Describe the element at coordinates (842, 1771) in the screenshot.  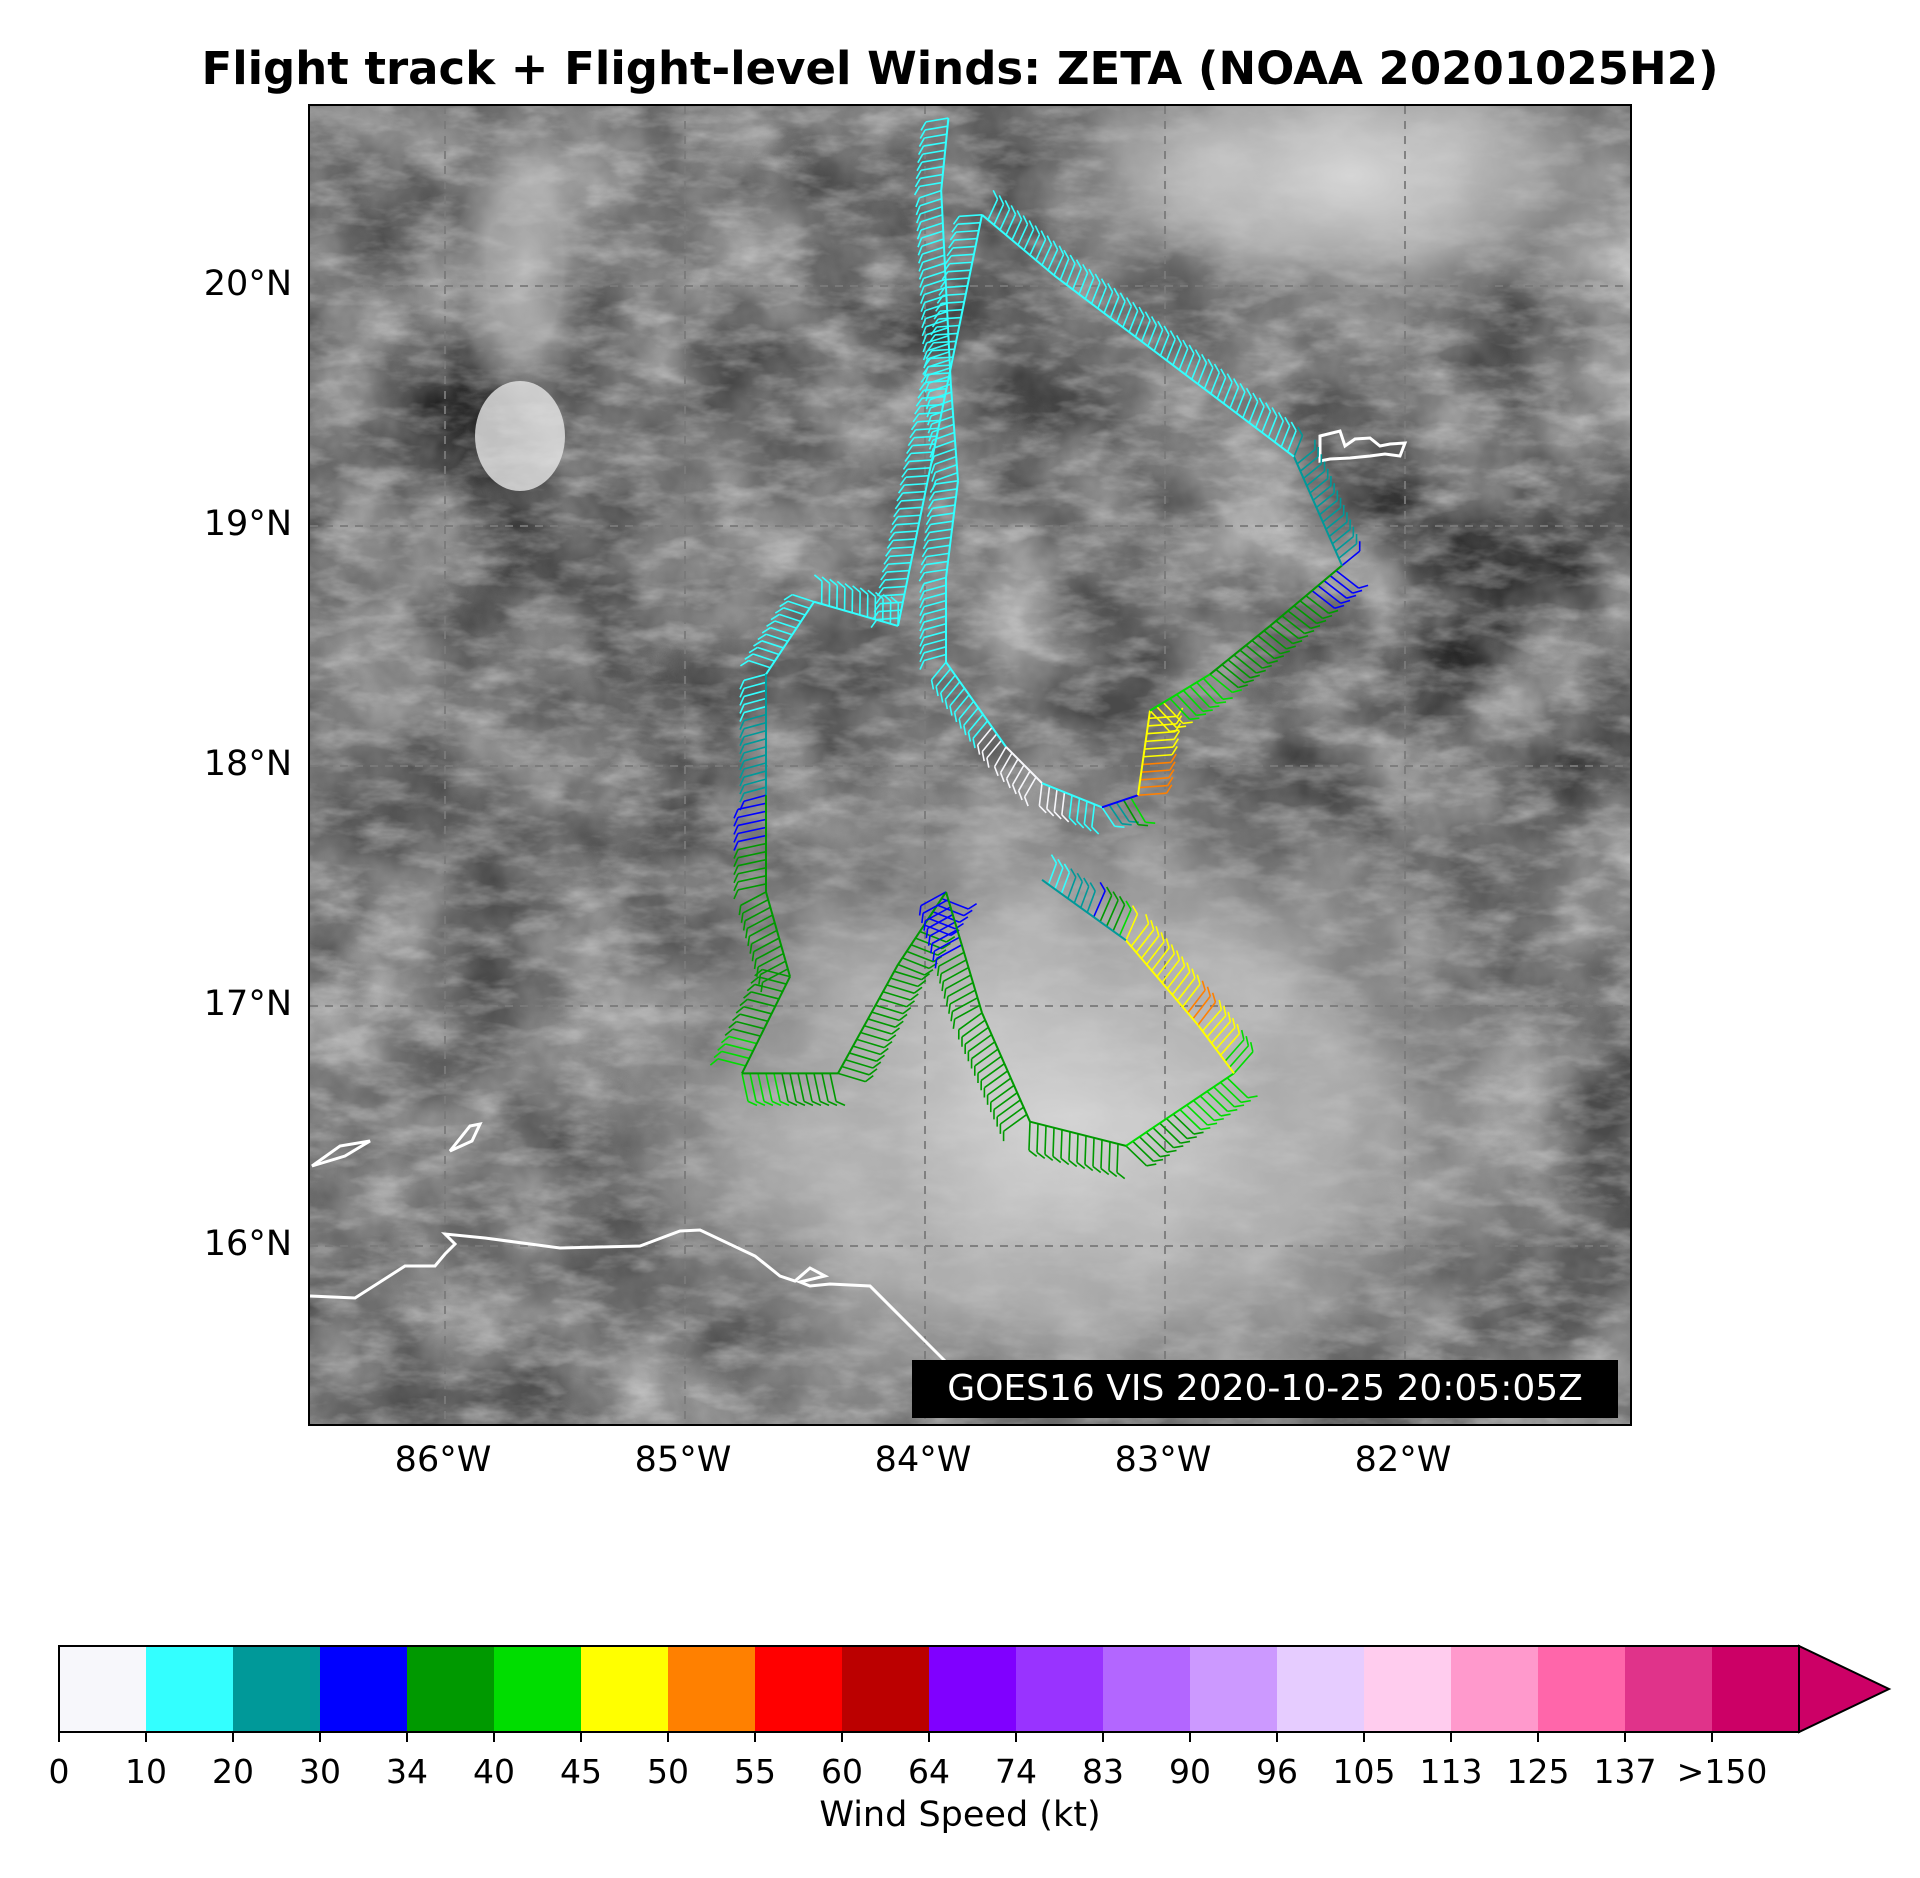
I see `colorbar-tick-label: 60` at that location.